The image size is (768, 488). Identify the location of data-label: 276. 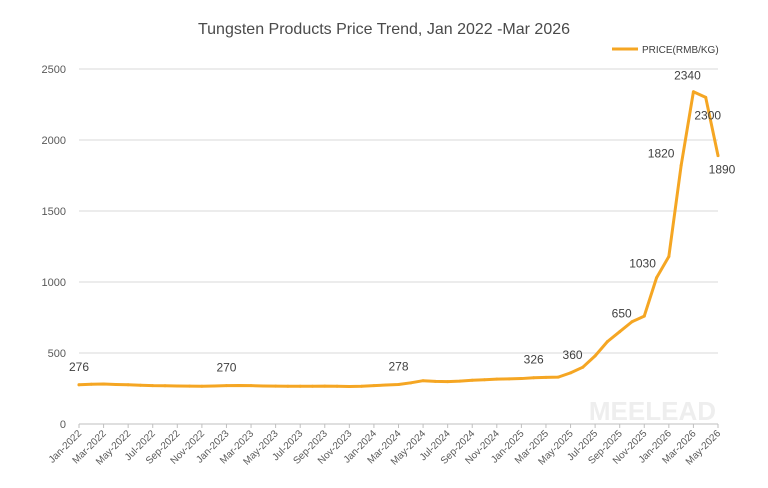
(79, 367).